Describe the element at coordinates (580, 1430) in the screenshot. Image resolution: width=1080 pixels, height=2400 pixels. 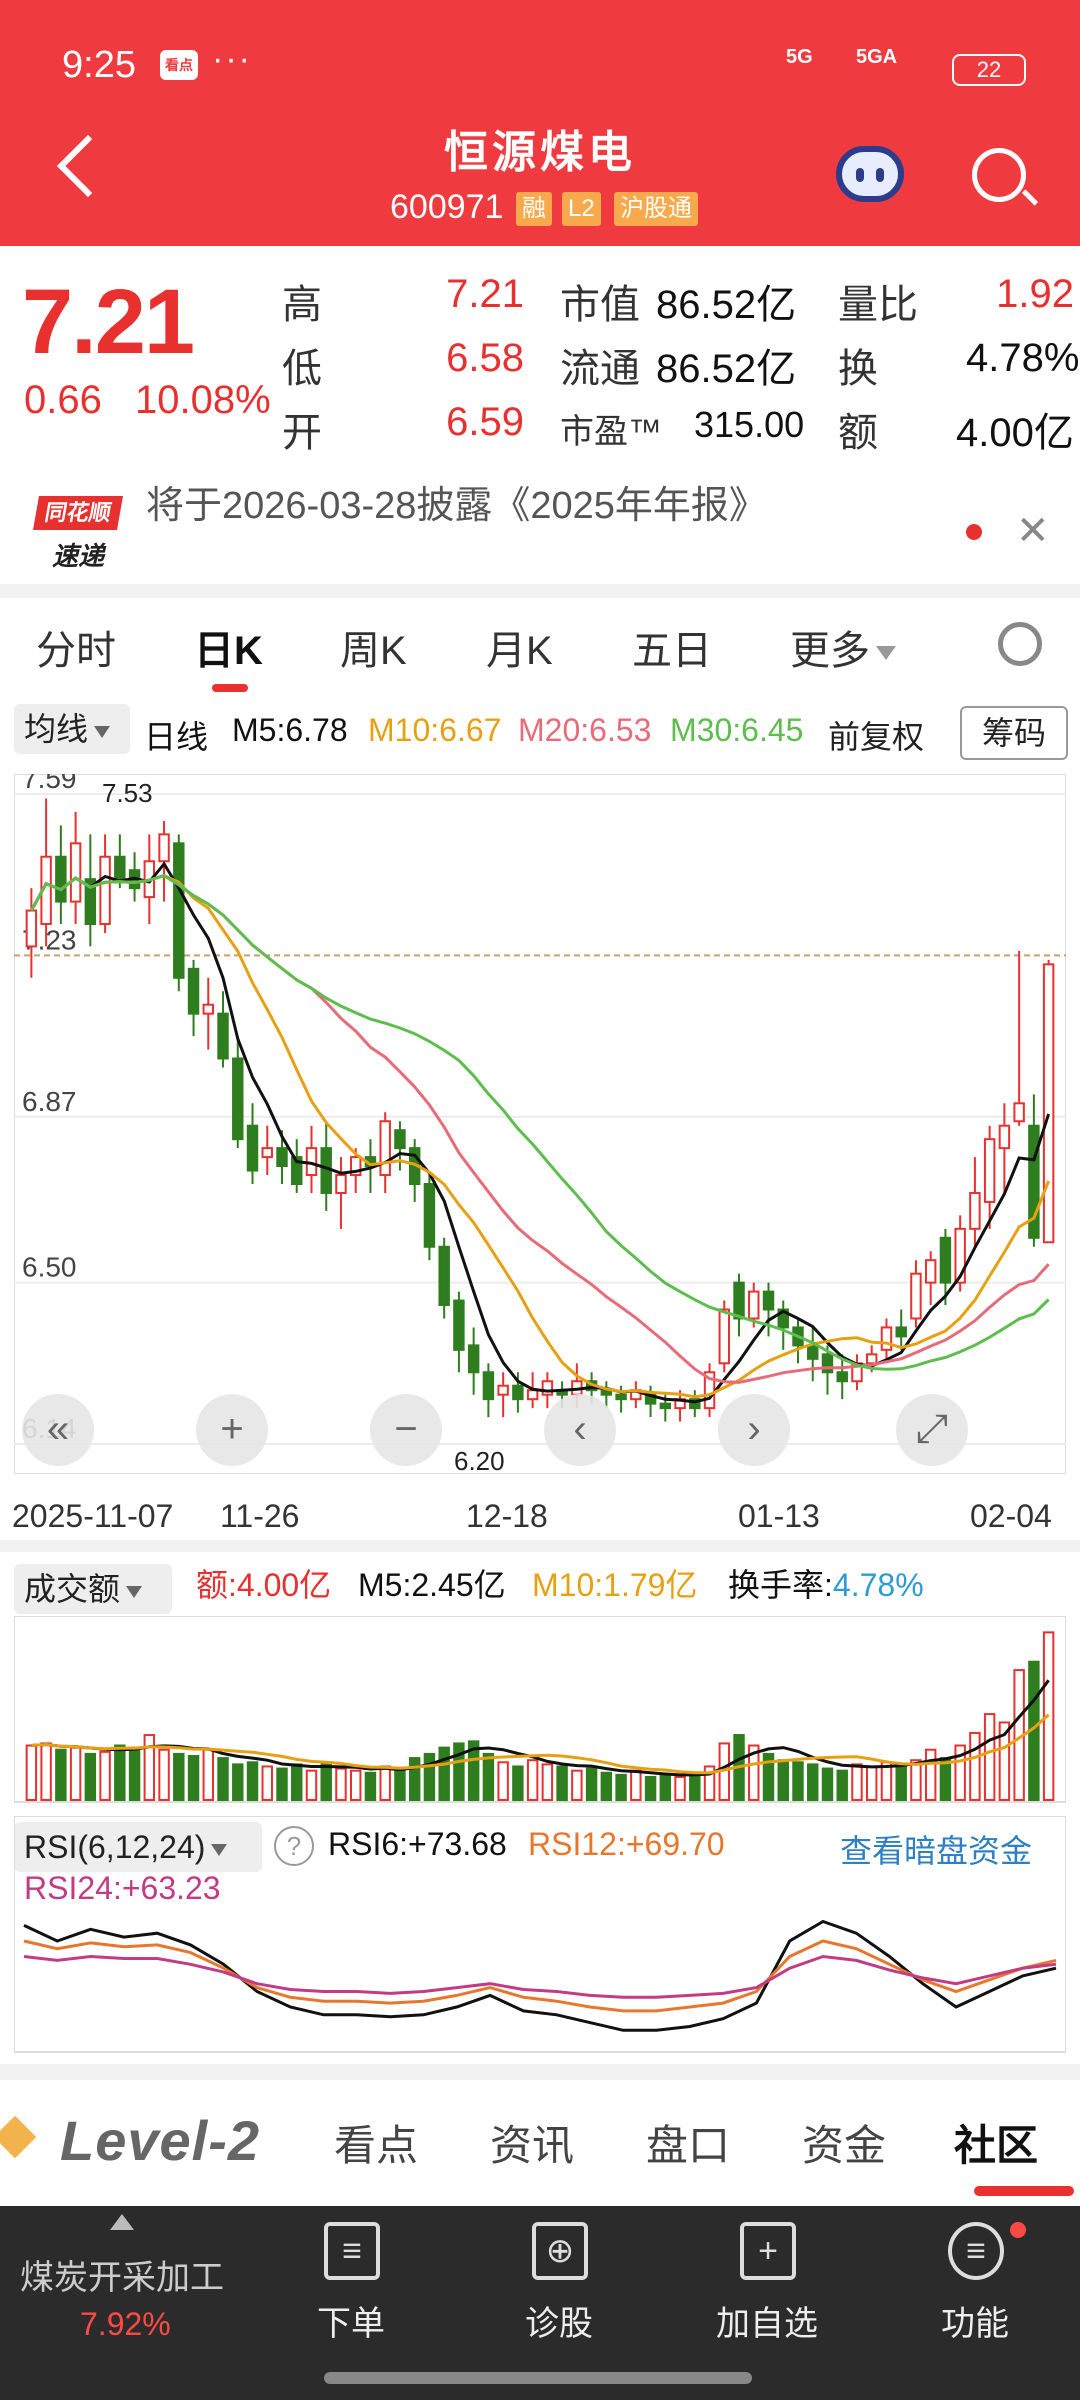
I see `scroll-left-button: ‹` at that location.